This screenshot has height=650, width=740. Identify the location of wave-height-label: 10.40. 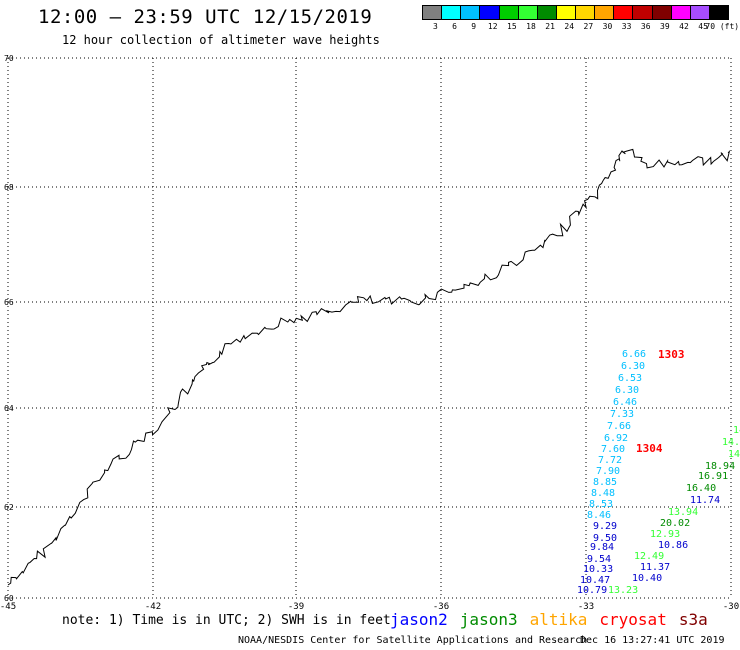
(647, 578).